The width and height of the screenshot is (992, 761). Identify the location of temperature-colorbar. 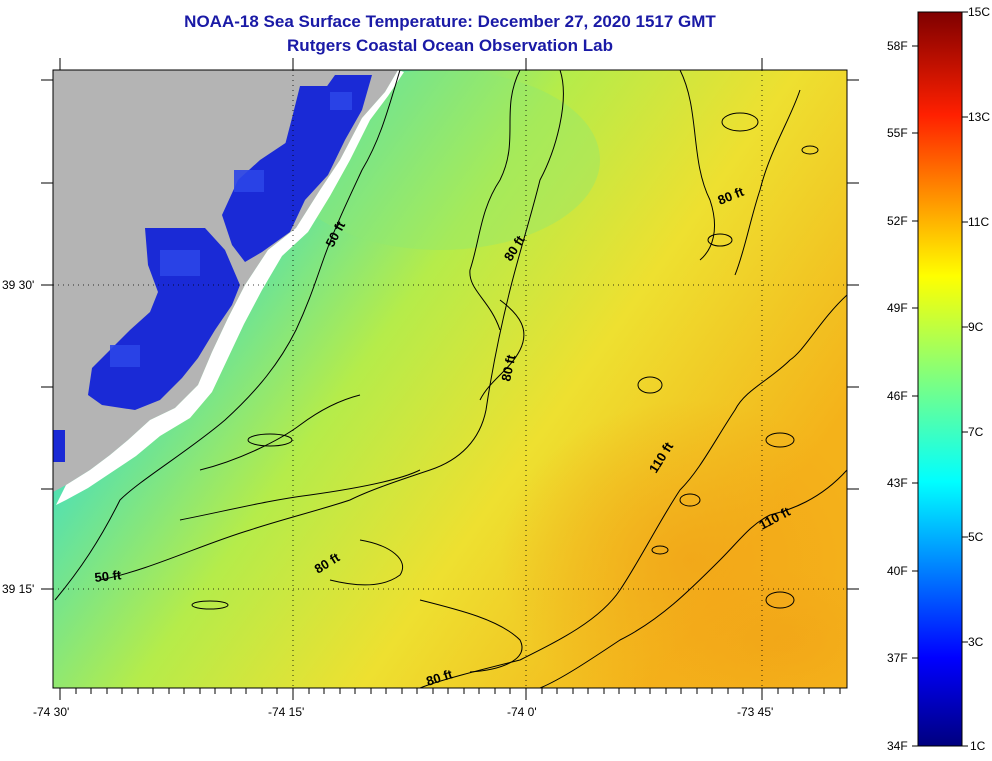
(940, 379).